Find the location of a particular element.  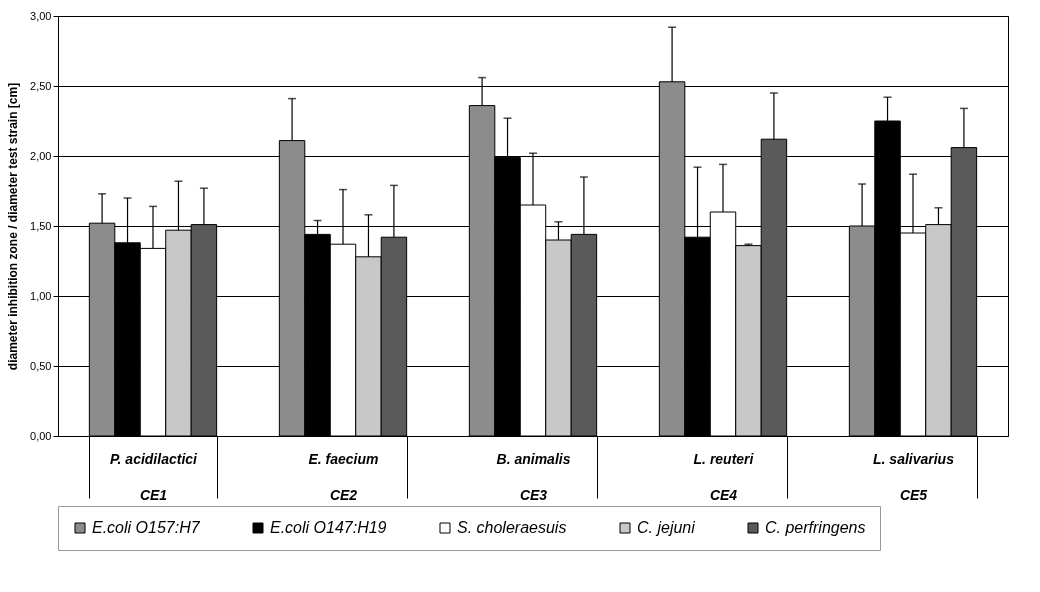

legend-label: E.coli O147:H19 is located at coordinates (328, 527).